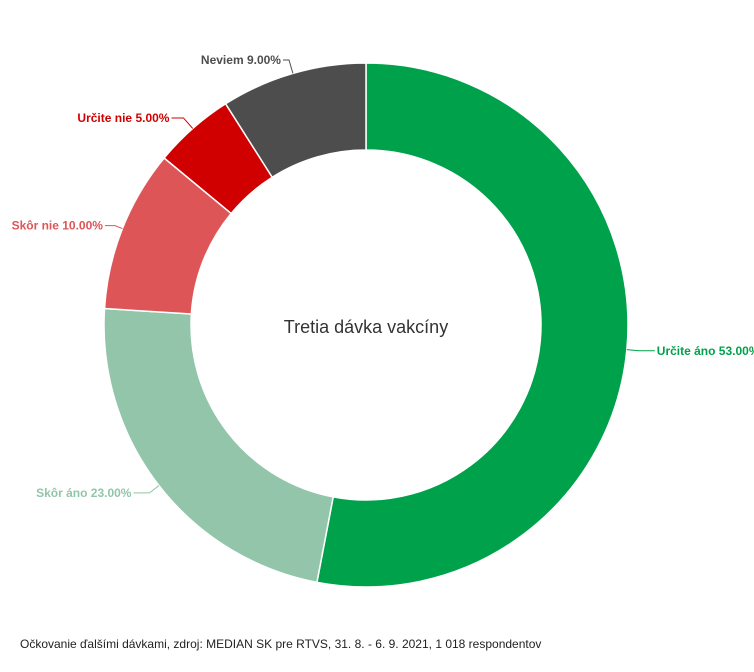  I want to click on slice-label: Neviem 9.00%, so click(241, 60).